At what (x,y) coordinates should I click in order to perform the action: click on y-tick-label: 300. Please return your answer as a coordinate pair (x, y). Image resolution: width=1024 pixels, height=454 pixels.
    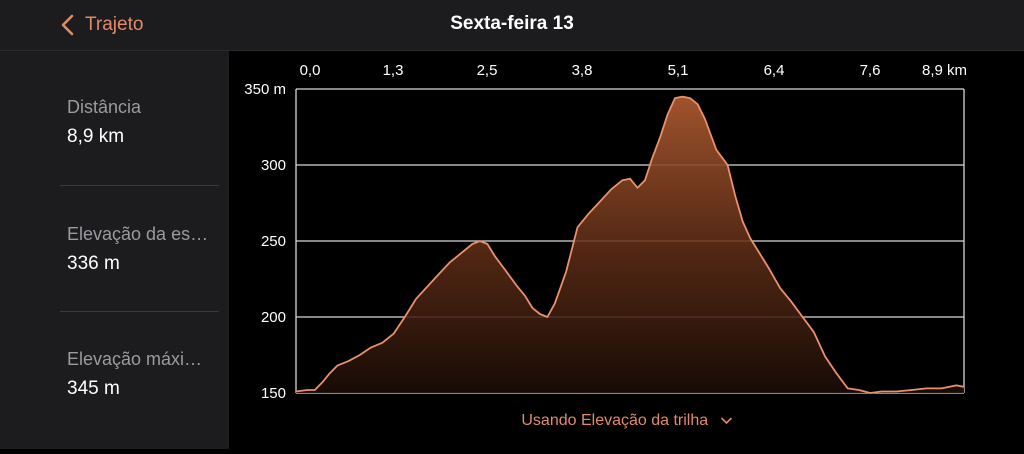
    Looking at the image, I should click on (273, 165).